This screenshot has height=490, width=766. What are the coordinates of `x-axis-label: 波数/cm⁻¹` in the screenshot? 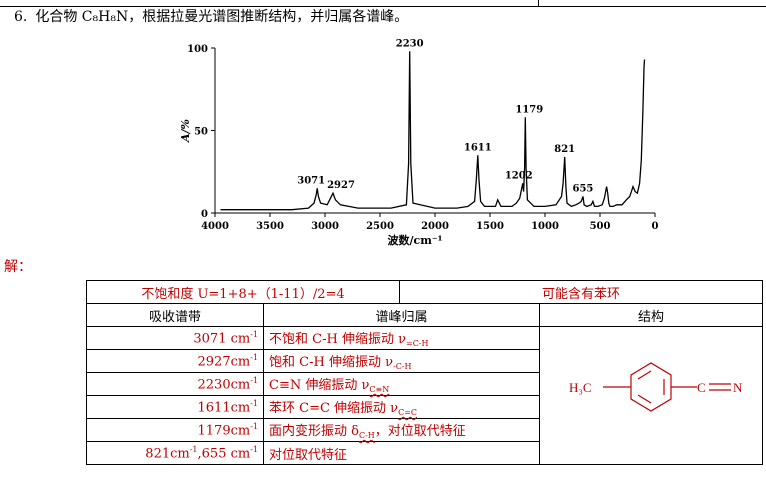 It's located at (415, 240).